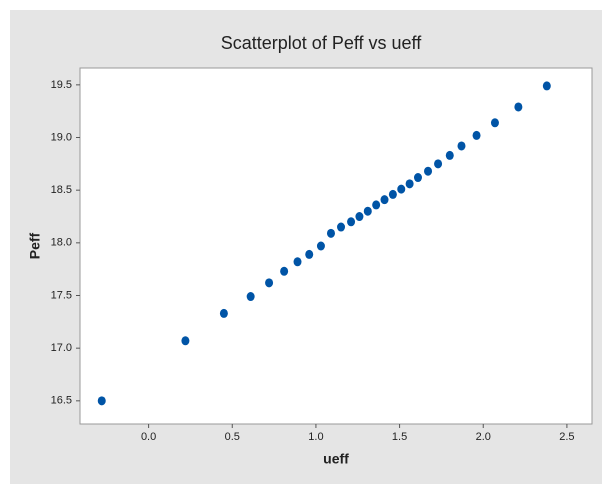  What do you see at coordinates (566, 437) in the screenshot?
I see `x-tick-label: 2.5` at bounding box center [566, 437].